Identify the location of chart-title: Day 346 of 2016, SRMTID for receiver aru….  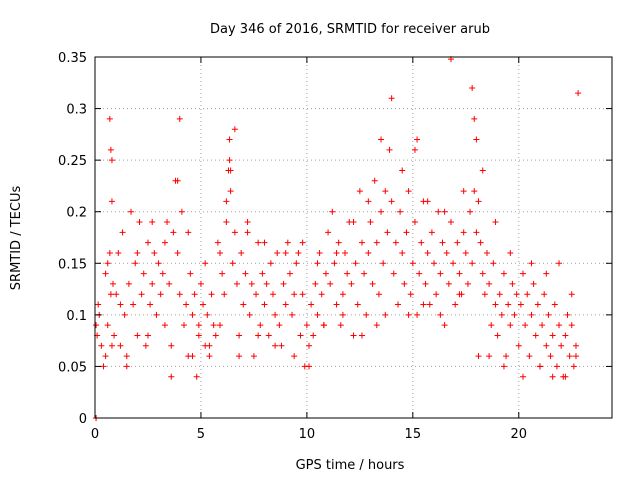
(350, 29).